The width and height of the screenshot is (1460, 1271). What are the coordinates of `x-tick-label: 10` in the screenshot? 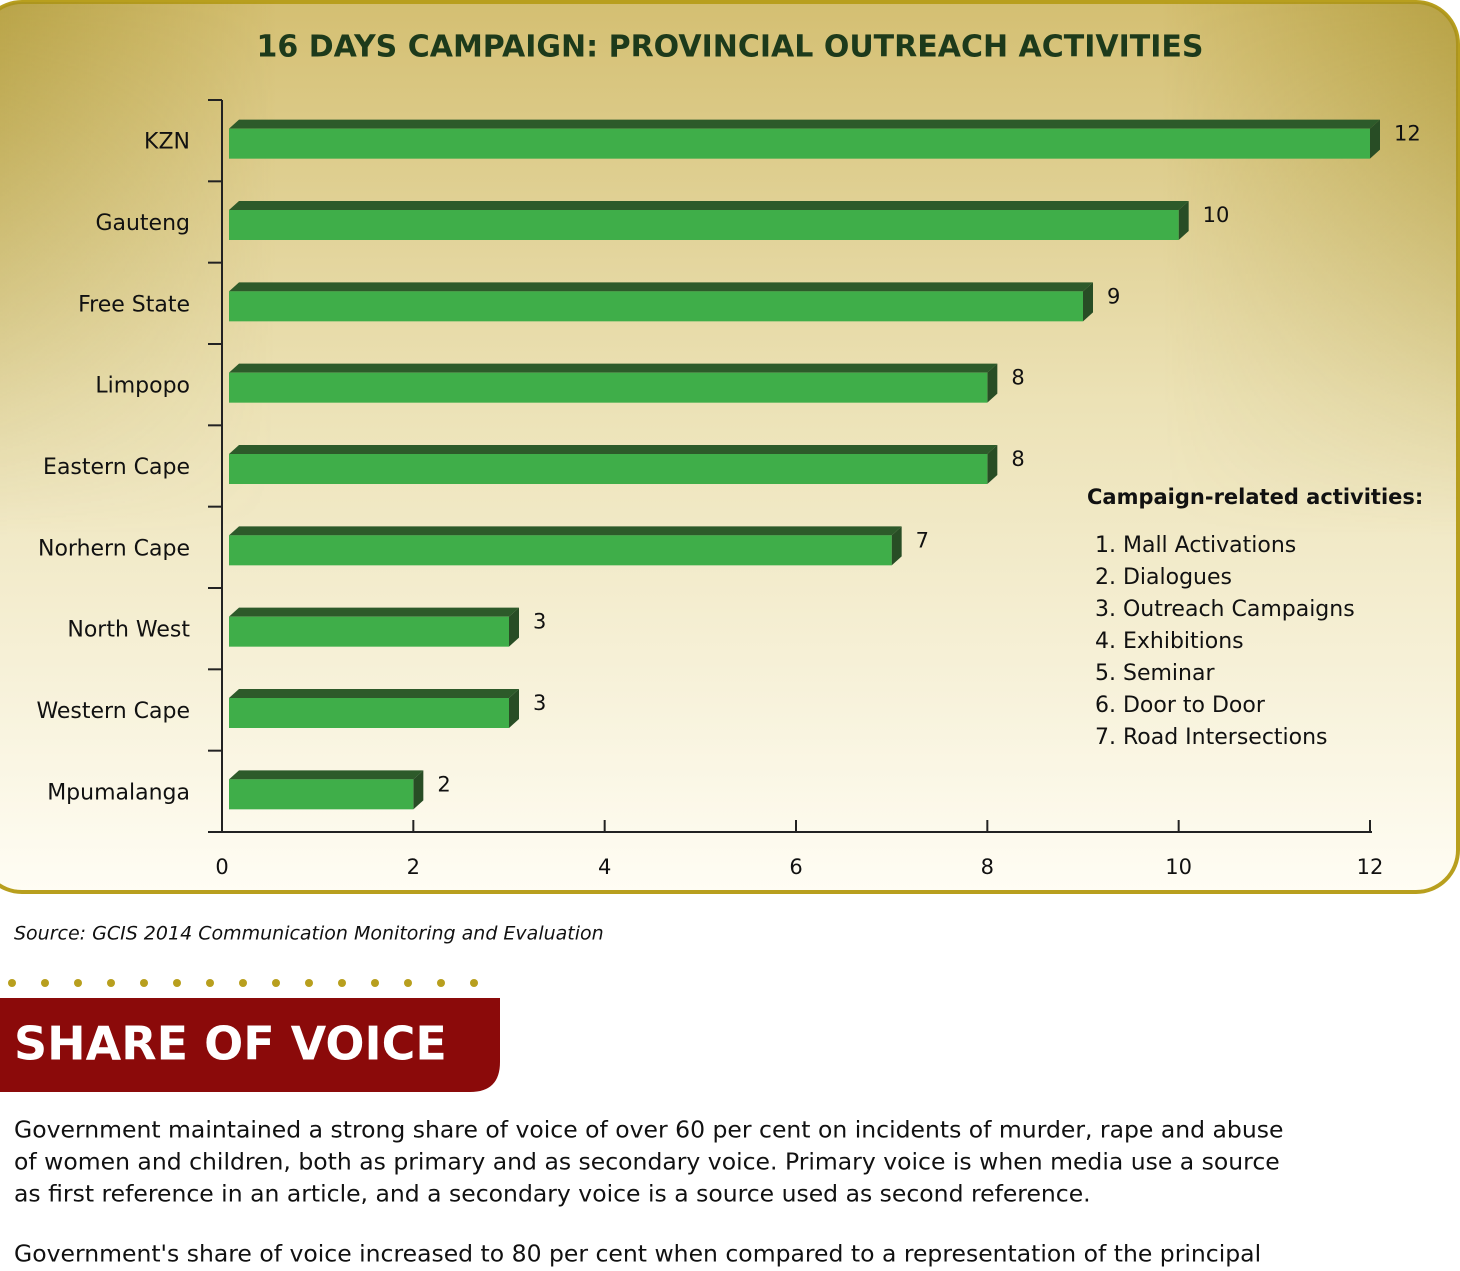 It's located at (1178, 867).